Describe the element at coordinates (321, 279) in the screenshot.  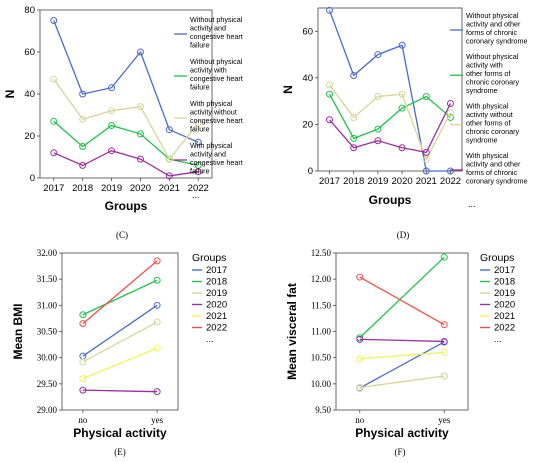
I see `y-tick-label: 12.00` at that location.